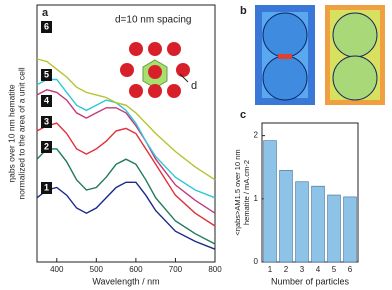 The width and height of the screenshot is (392, 290). Describe the element at coordinates (21, 133) in the screenshot. I see `y-axis-label: normalized to the area of a unit cell` at that location.